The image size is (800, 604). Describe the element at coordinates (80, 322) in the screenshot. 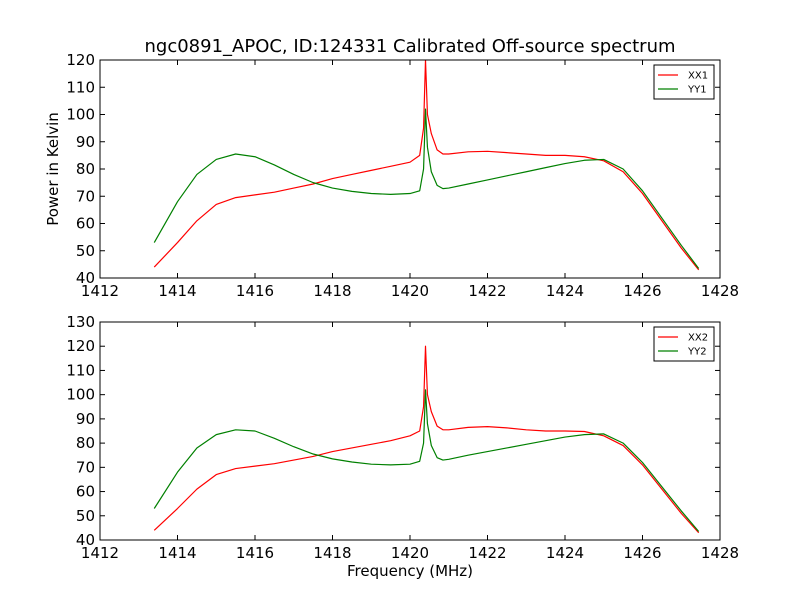

I see `y-tick-label: 130` at that location.